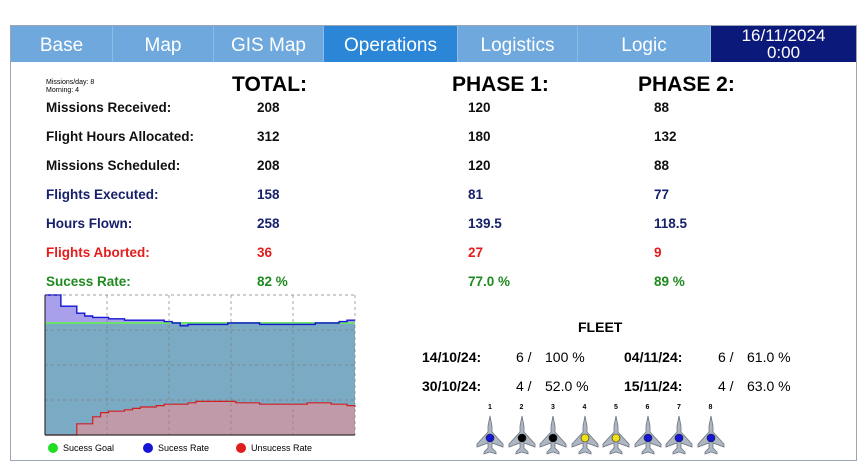 The image size is (861, 466). What do you see at coordinates (102, 194) in the screenshot?
I see `row-label: Flights Executed:` at bounding box center [102, 194].